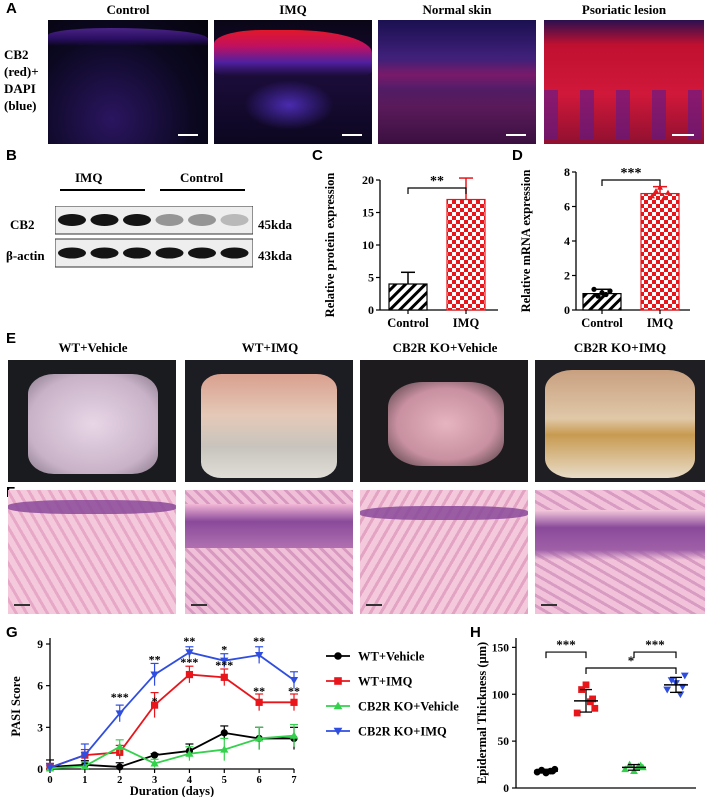 The image size is (708, 797). Describe the element at coordinates (293, 780) in the screenshot. I see `x-tick-label: 7` at that location.